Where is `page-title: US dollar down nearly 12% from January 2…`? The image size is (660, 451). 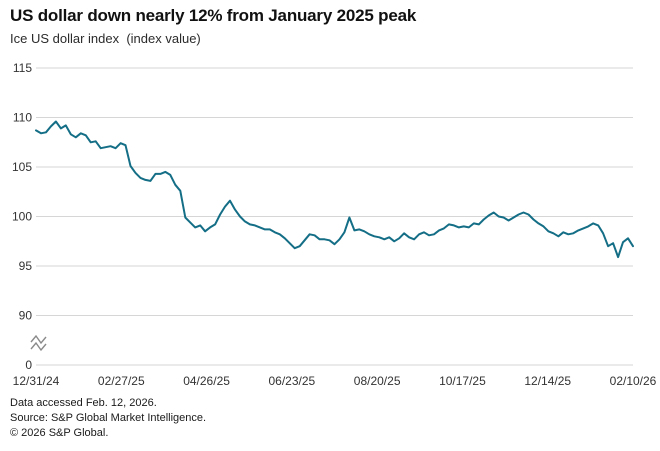 page-title: US dollar down nearly 12% from January 2… is located at coordinates (213, 15).